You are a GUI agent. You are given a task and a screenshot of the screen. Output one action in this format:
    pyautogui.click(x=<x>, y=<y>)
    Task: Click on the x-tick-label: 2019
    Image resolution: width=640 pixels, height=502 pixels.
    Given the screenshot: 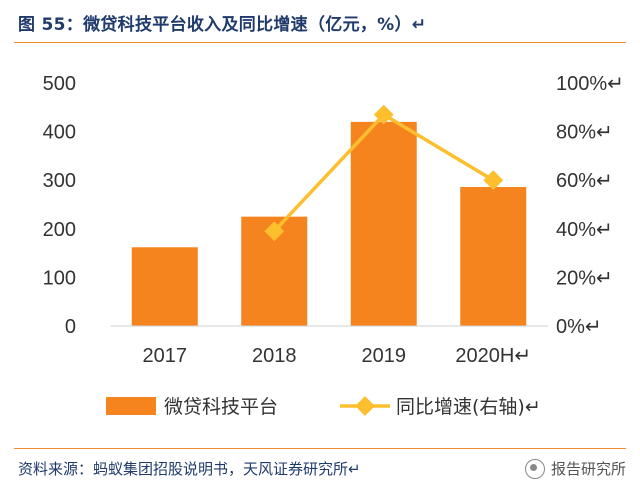 What is the action you would take?
    pyautogui.click(x=384, y=356)
    